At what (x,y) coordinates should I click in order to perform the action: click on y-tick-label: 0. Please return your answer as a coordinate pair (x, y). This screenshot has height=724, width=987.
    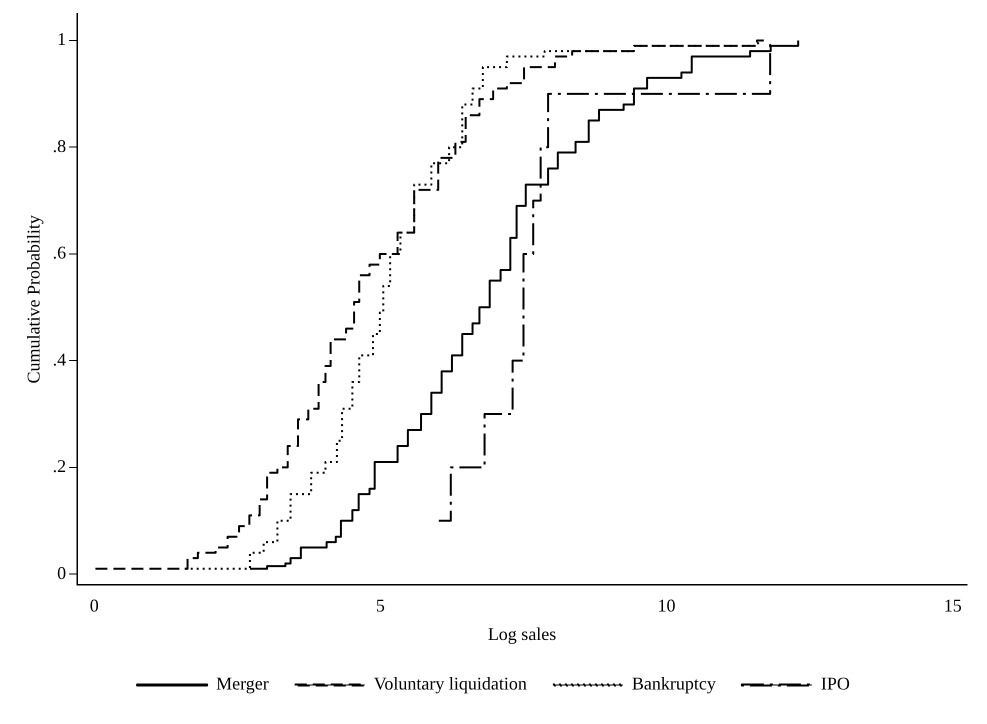
    Looking at the image, I should click on (61, 572).